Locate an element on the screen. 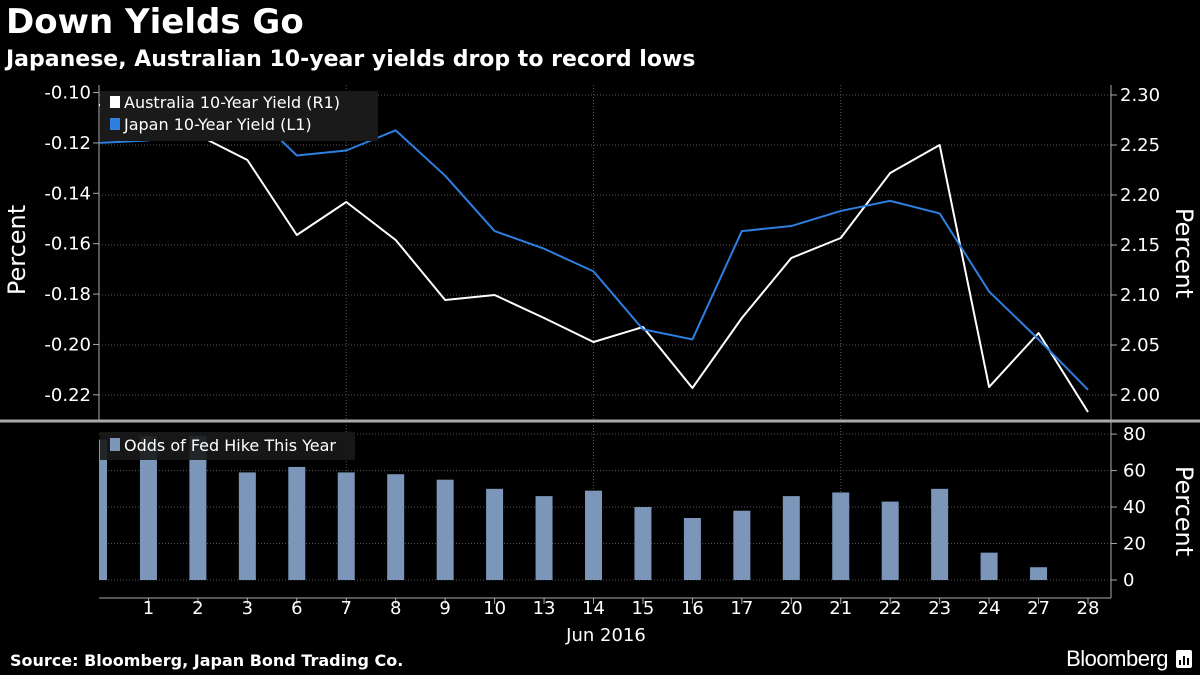  right-tick-label: 2.20 is located at coordinates (1140, 195).